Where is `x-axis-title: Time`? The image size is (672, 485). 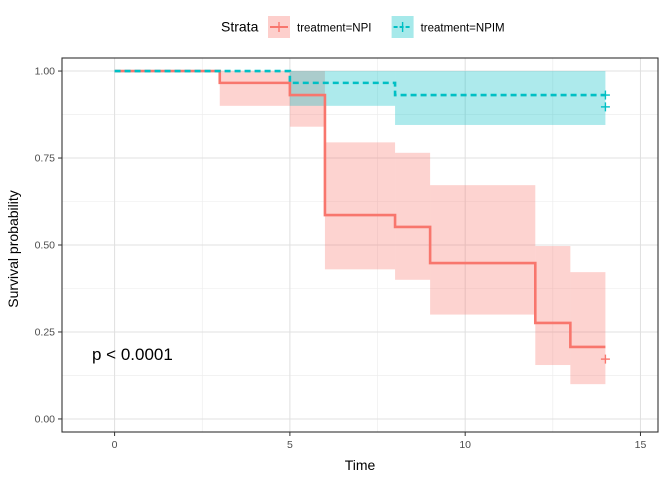
x-axis-title: Time is located at coordinates (360, 465).